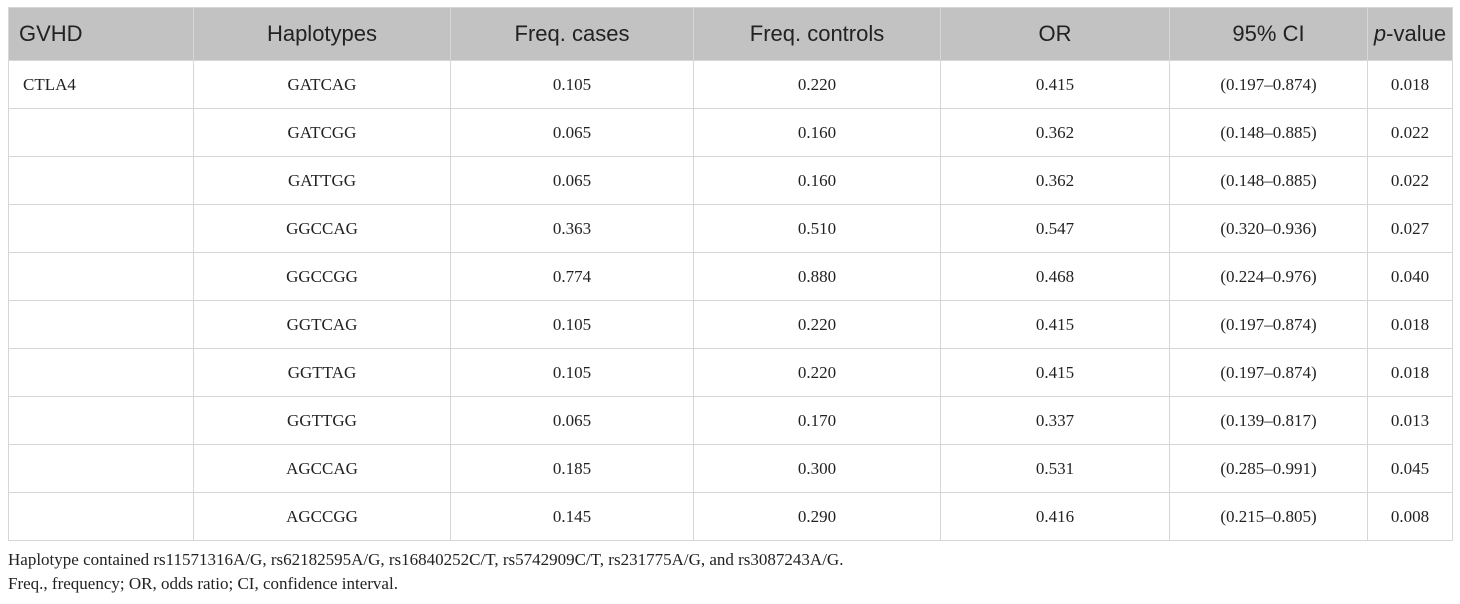 Image resolution: width=1460 pixels, height=604 pixels. I want to click on cell-freq-cases: 0.774, so click(572, 276).